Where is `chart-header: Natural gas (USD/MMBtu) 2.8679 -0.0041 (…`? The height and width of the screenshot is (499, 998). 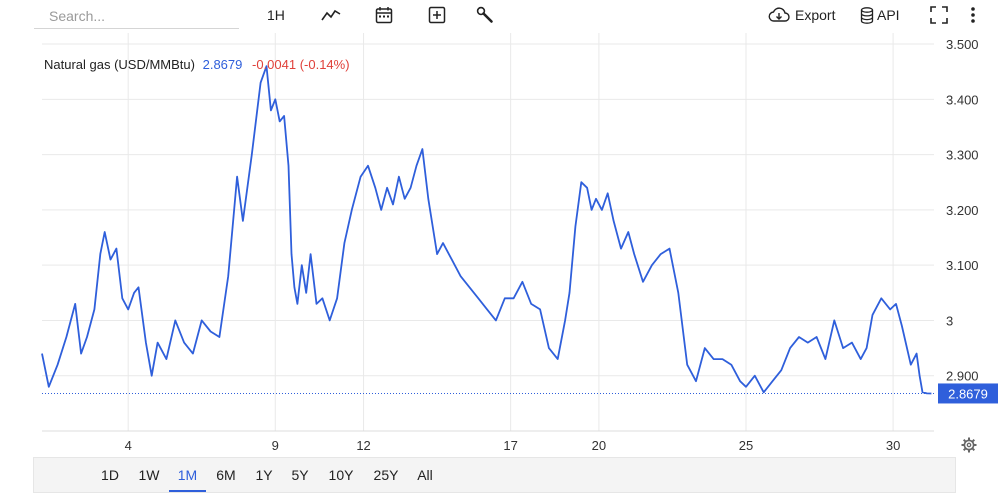
chart-header: Natural gas (USD/MMBtu) 2.8679 -0.0041 (… is located at coordinates (197, 64).